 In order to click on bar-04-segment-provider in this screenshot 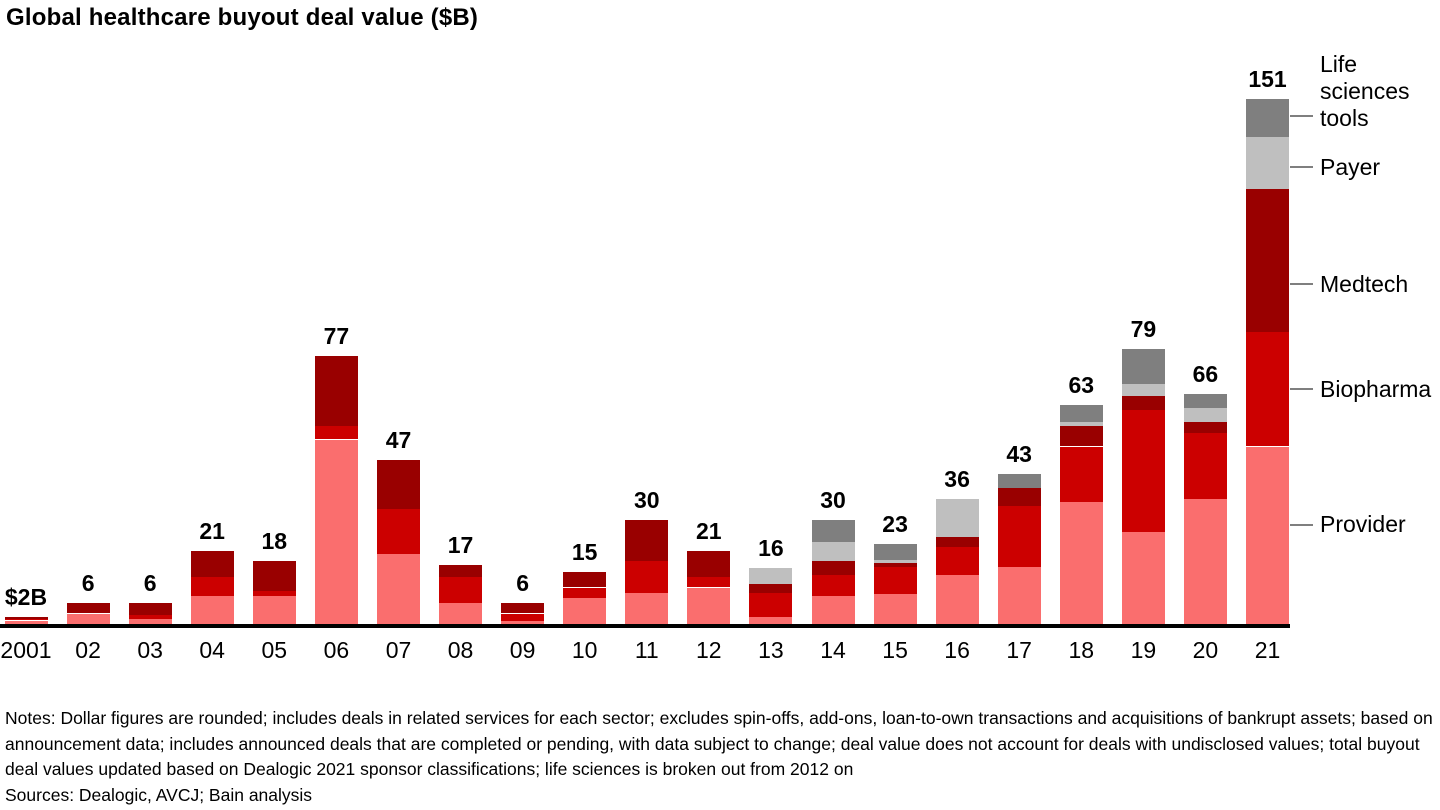, I will do `click(212, 610)`.